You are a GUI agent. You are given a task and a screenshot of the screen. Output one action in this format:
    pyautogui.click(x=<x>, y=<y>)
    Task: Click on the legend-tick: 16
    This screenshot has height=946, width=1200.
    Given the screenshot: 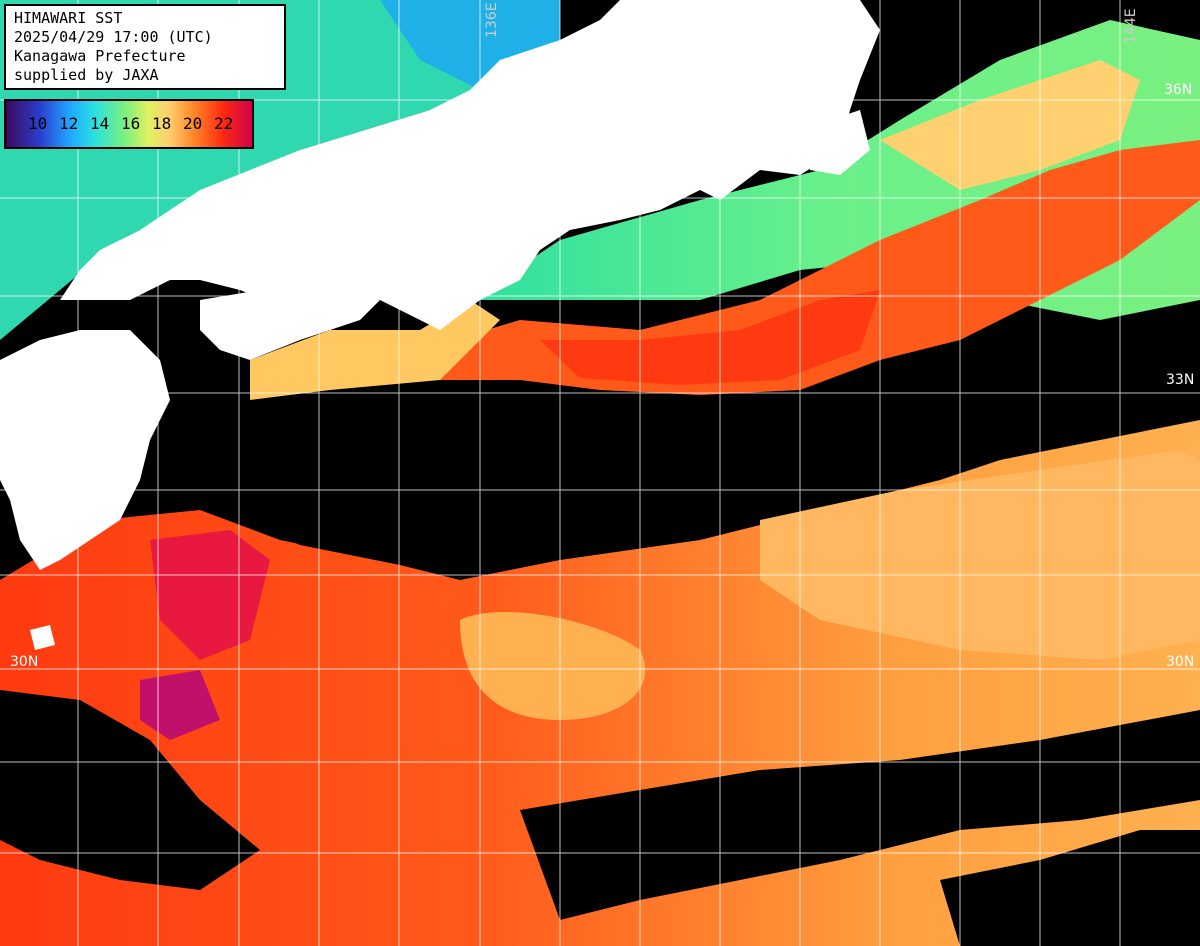 What is the action you would take?
    pyautogui.click(x=131, y=123)
    